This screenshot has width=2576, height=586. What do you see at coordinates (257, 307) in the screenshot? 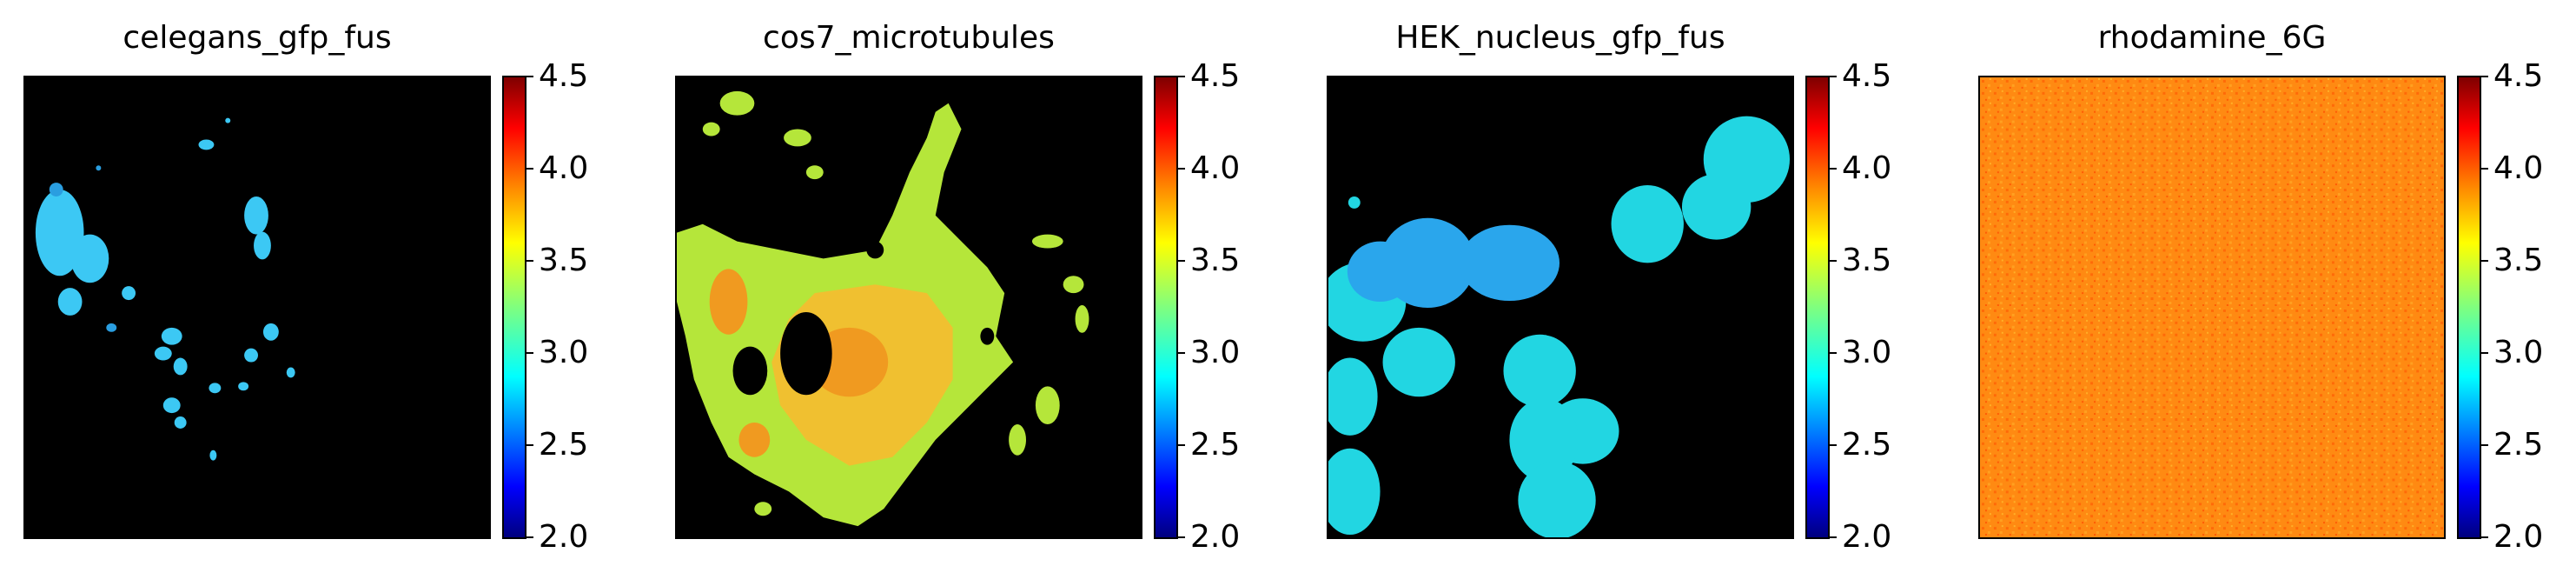
I see `image-celegans` at bounding box center [257, 307].